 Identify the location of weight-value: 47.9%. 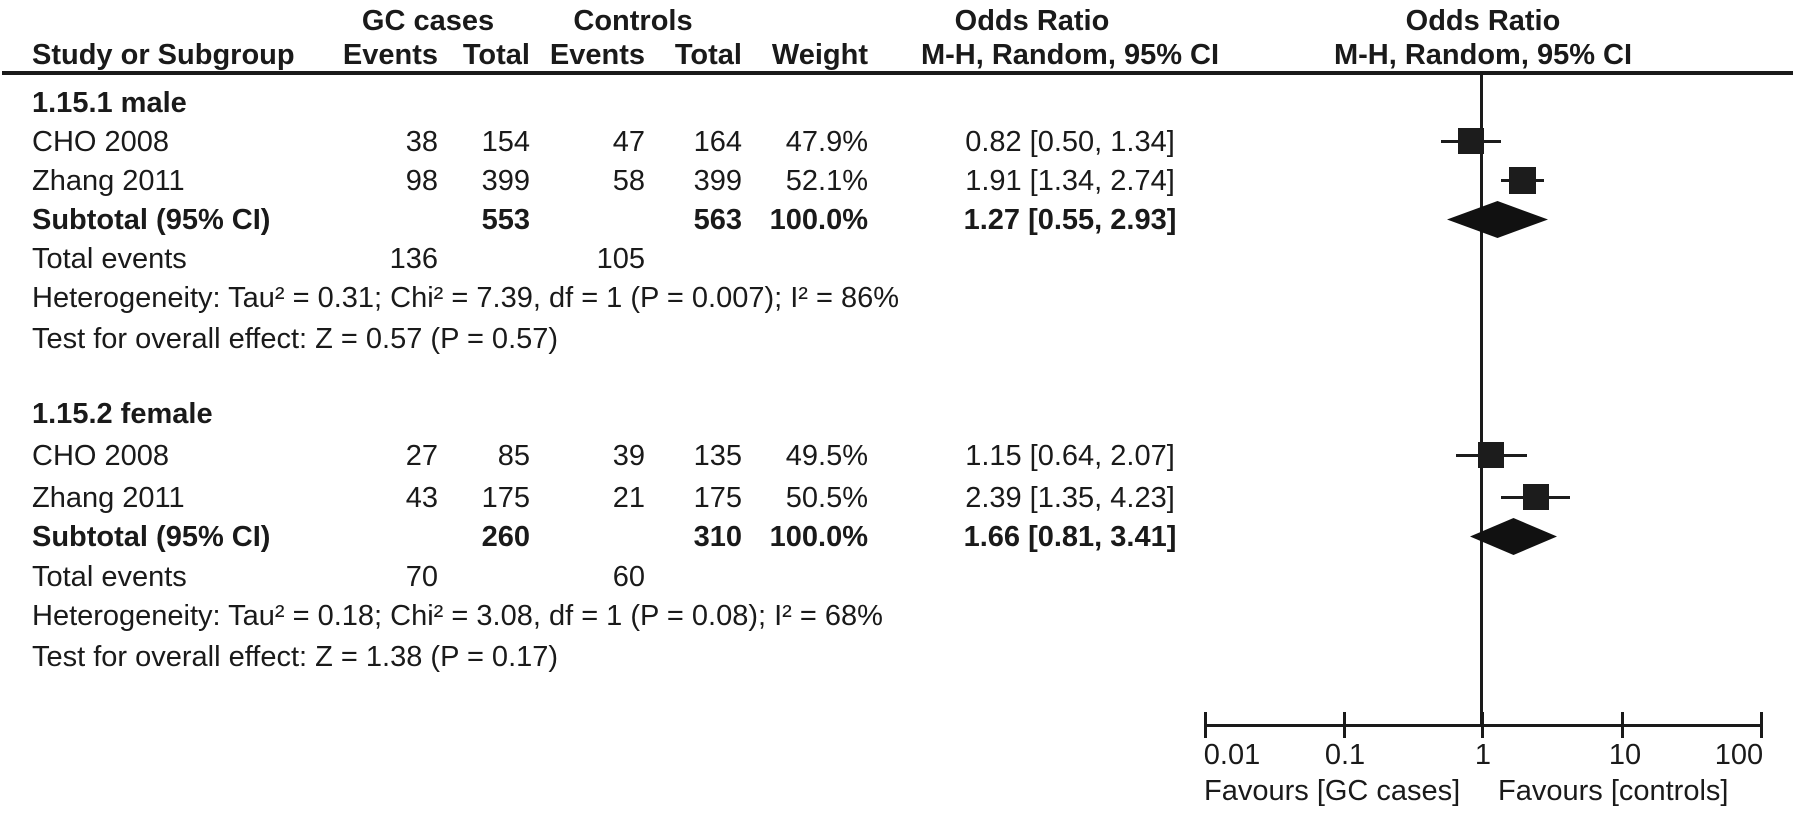
(826, 142).